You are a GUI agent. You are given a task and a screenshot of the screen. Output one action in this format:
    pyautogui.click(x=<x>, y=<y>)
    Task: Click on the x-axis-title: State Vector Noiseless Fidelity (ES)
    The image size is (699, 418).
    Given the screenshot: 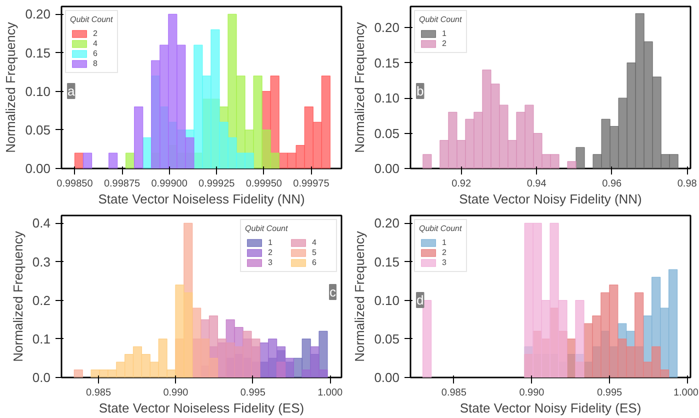 What is the action you would take?
    pyautogui.click(x=201, y=408)
    